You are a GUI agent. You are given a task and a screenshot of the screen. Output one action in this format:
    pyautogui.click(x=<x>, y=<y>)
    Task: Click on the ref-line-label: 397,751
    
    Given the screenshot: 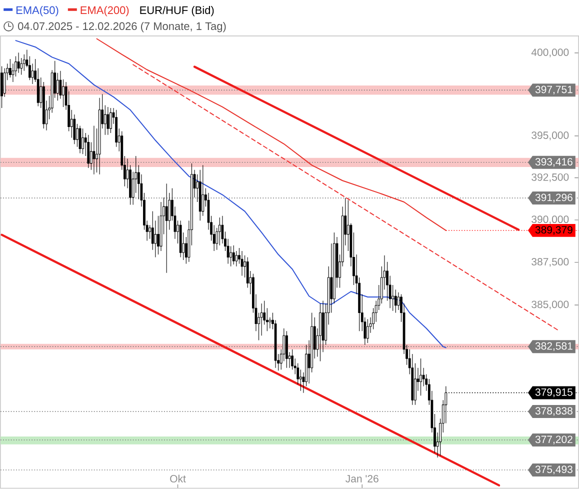 What is the action you would take?
    pyautogui.click(x=553, y=90)
    